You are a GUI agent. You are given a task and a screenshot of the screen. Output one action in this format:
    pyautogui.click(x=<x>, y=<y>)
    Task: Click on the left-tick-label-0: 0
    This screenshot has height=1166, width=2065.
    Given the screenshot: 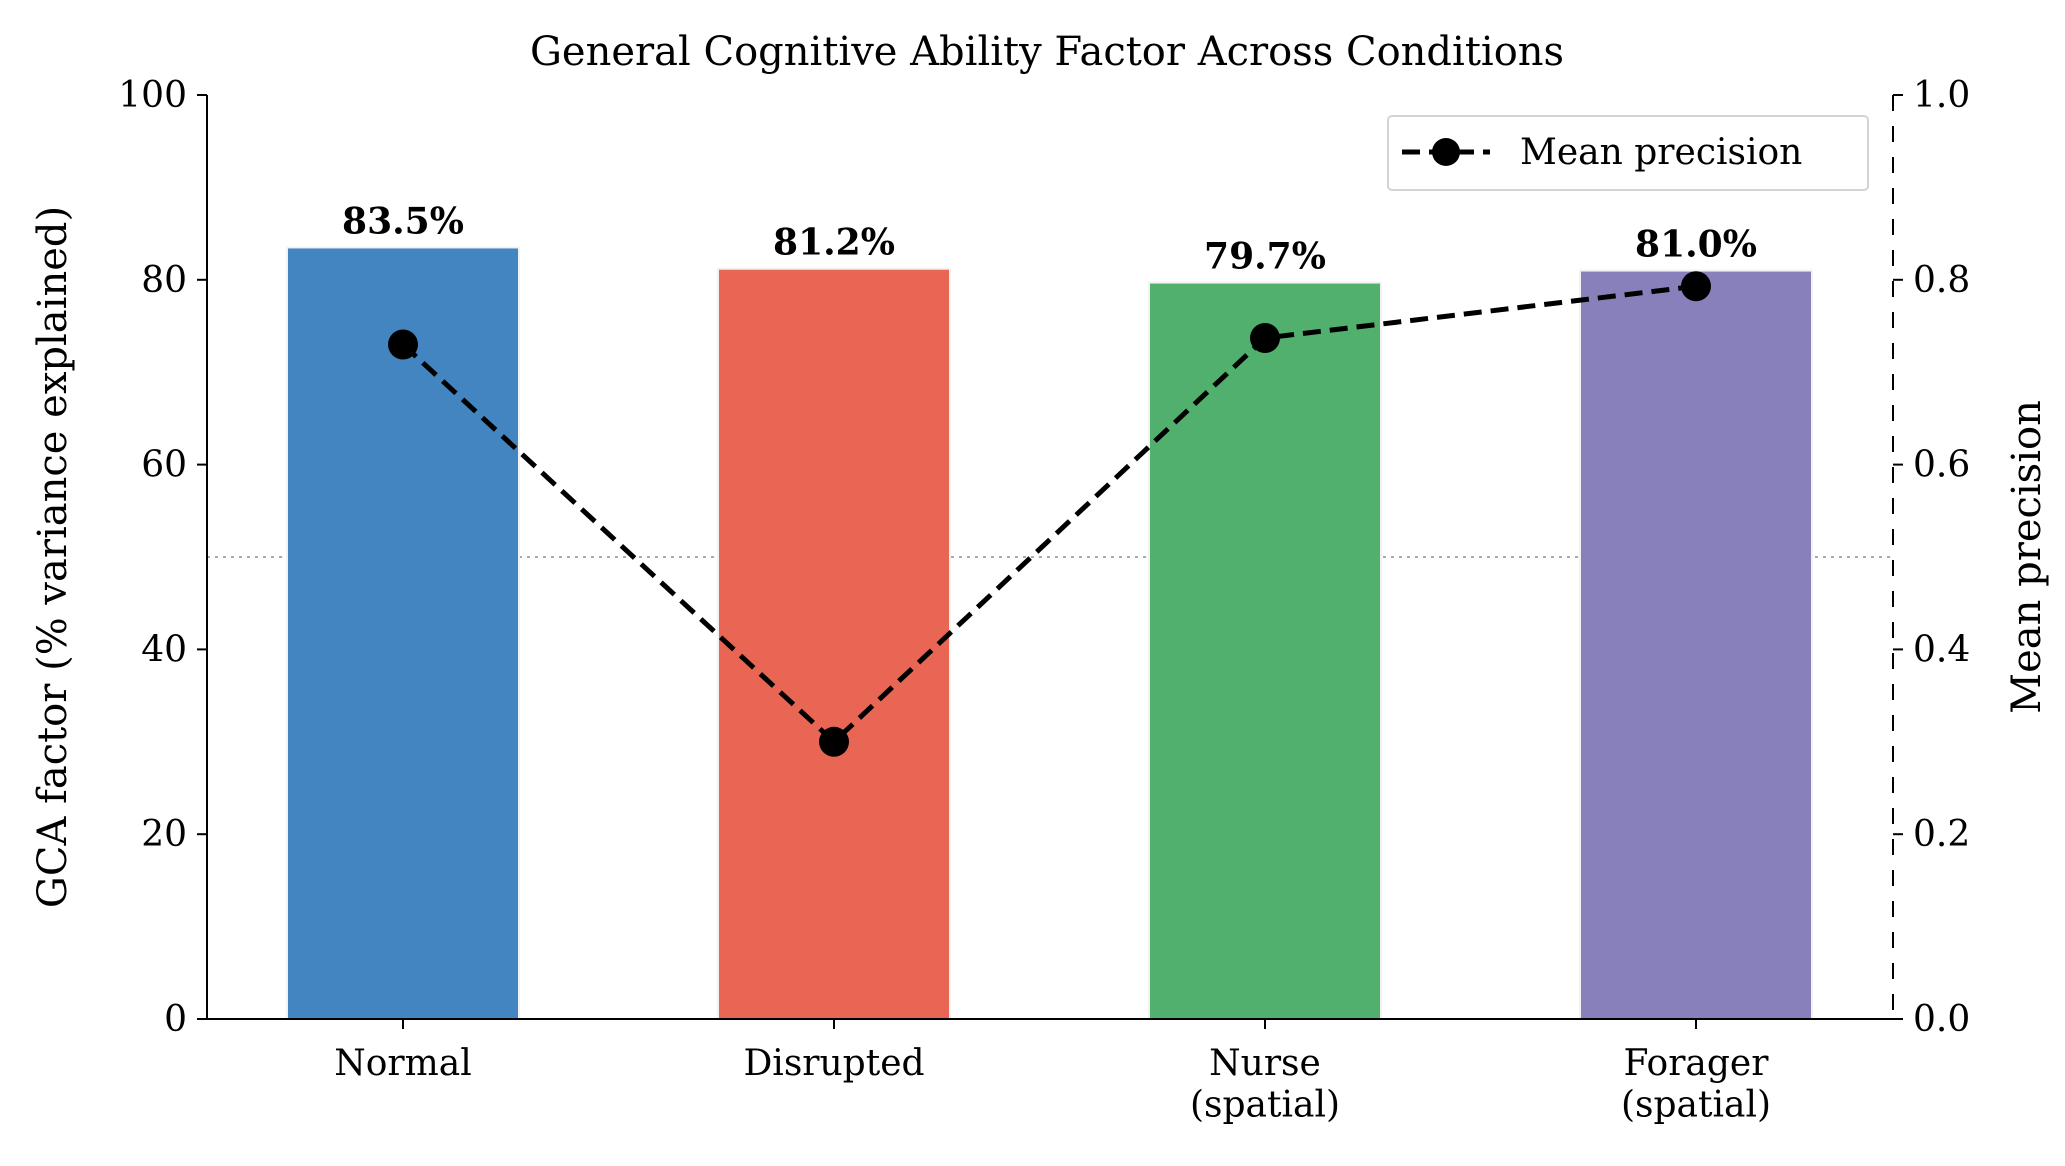 What is the action you would take?
    pyautogui.click(x=175, y=1019)
    